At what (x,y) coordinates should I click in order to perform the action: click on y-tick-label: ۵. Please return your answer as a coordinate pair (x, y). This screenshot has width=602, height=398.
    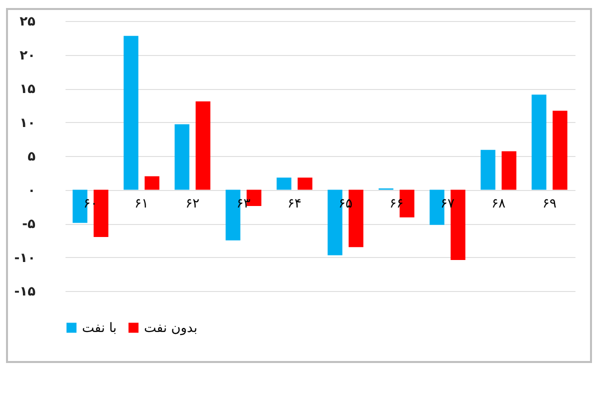
    Looking at the image, I should click on (32, 157).